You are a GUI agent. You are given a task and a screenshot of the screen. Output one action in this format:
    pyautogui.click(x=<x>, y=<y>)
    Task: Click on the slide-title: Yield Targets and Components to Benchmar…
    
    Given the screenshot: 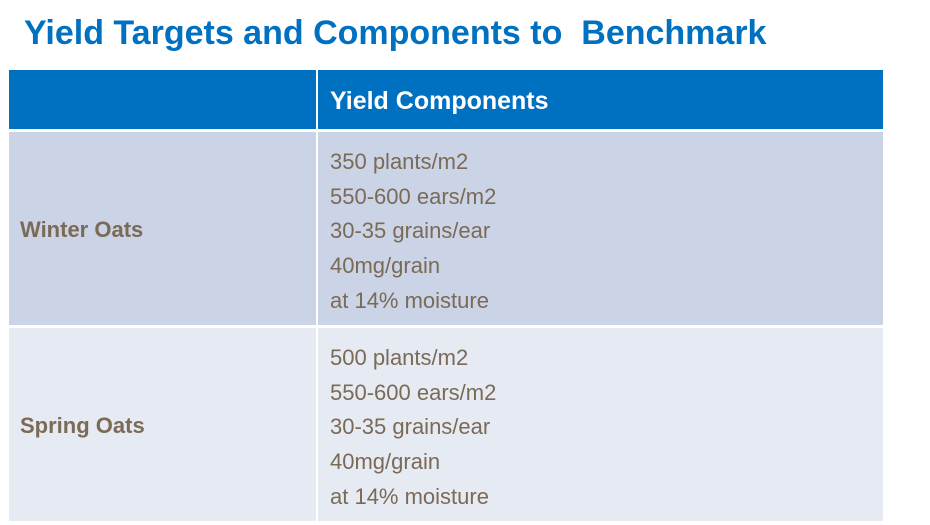 What is the action you would take?
    pyautogui.click(x=395, y=33)
    